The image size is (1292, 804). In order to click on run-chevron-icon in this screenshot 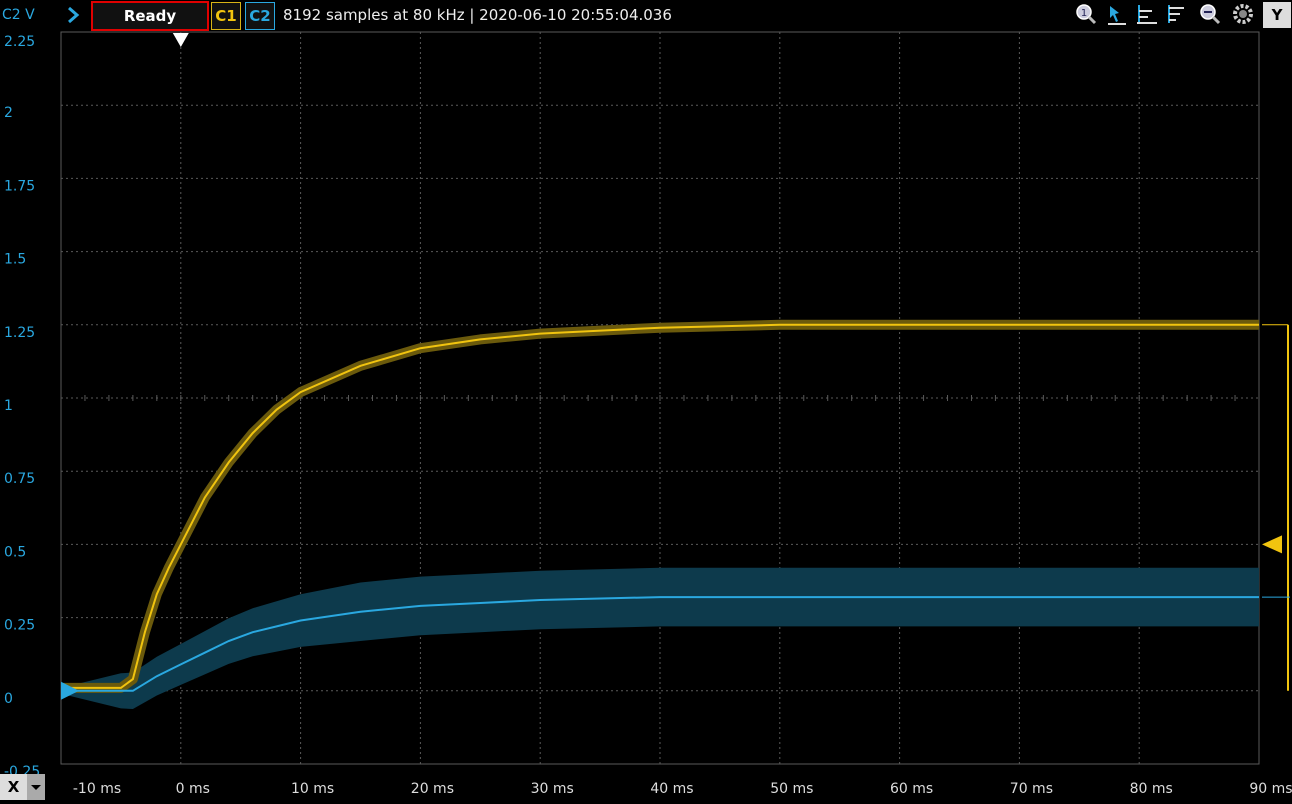, I will do `click(73, 15)`.